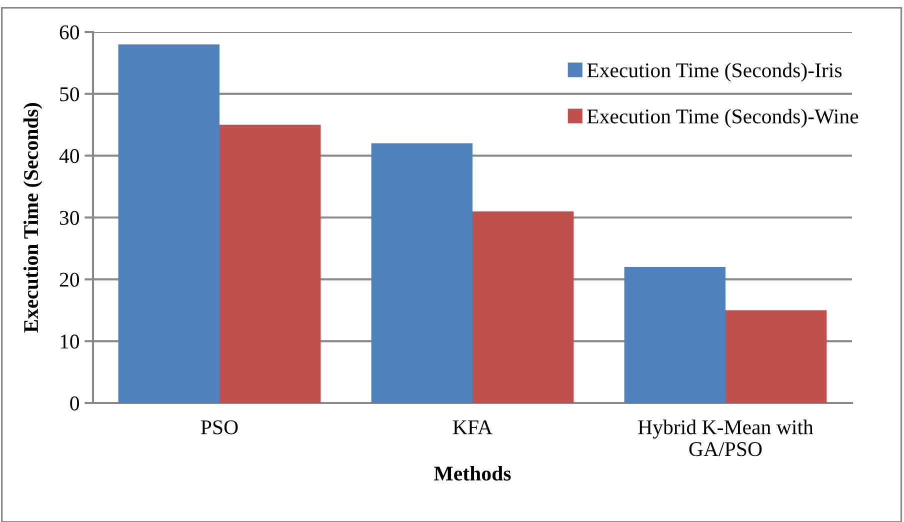 The height and width of the screenshot is (522, 904). What do you see at coordinates (69, 156) in the screenshot?
I see `y-tick-label: 40` at bounding box center [69, 156].